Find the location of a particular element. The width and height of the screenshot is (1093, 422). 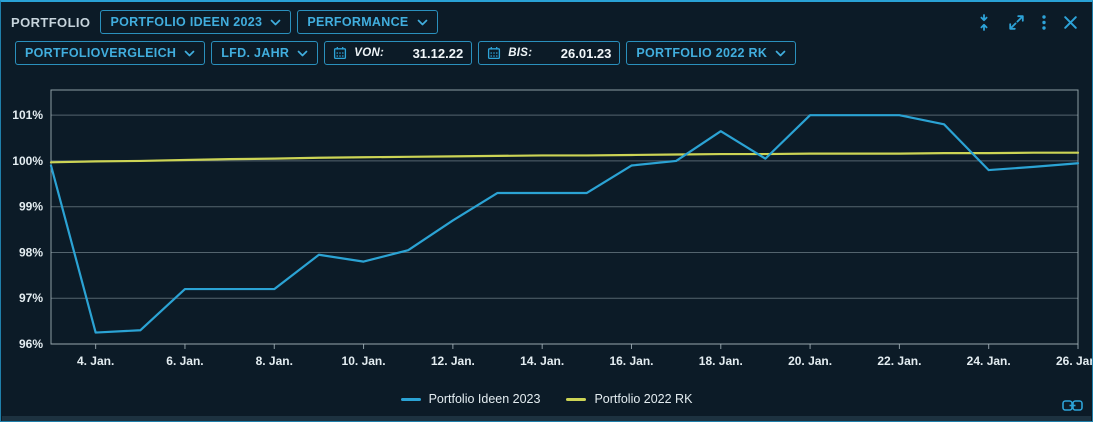

date-to-field: BIS: 26.01.23 is located at coordinates (549, 53).